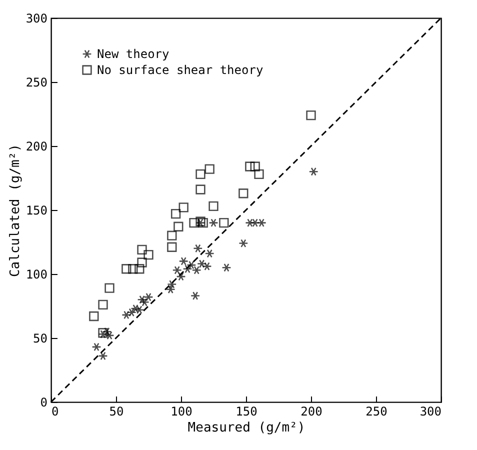 This screenshot has height=450, width=477. I want to click on legend-label: No surface shear theory, so click(180, 70).